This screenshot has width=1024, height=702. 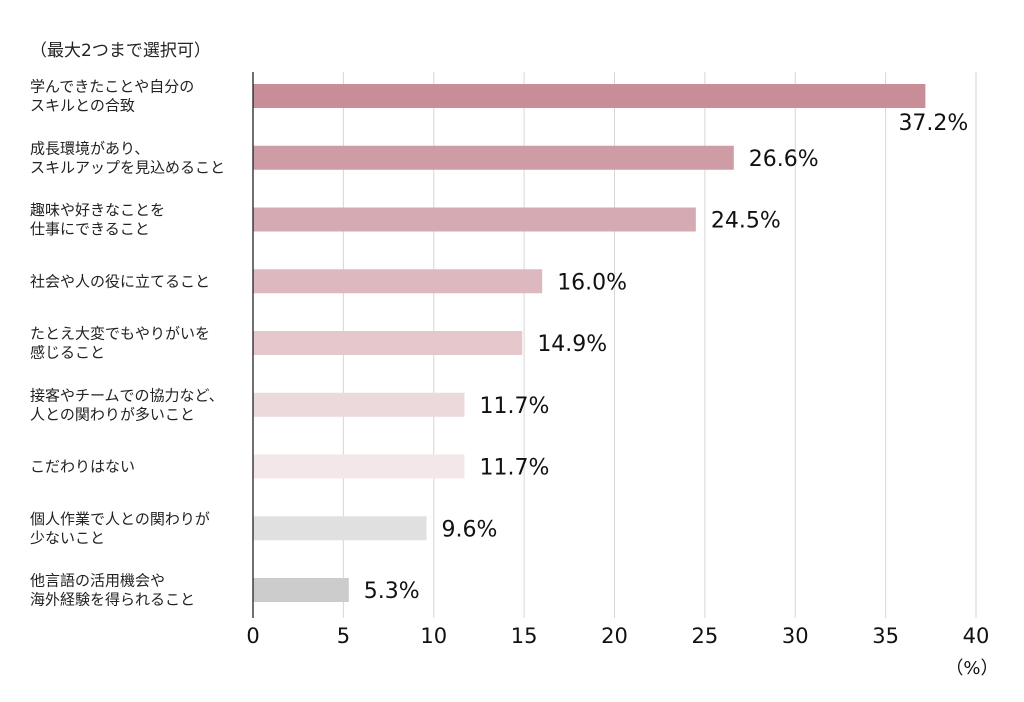 I want to click on category-label: こだわりはない, so click(x=82, y=467).